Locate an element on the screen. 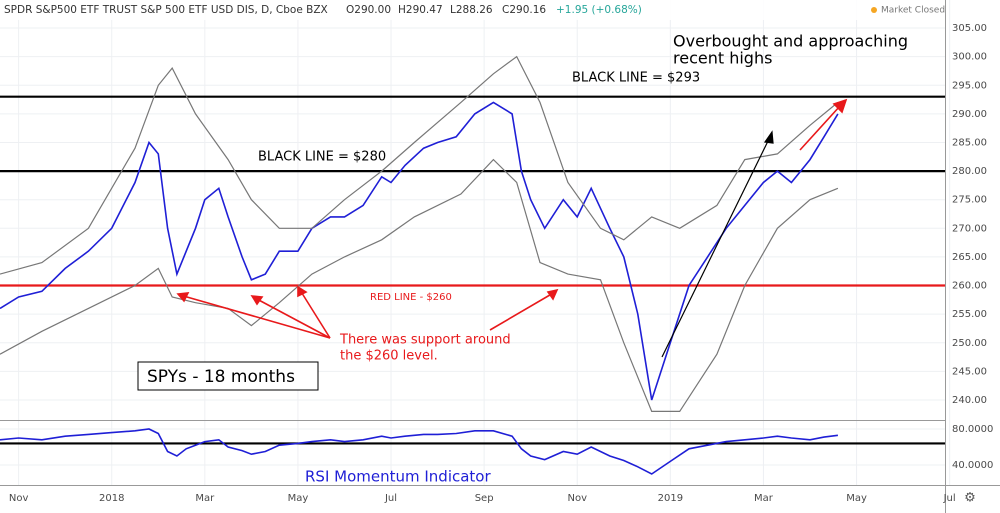 The width and height of the screenshot is (1000, 513). x-tick-label: 2019 is located at coordinates (670, 498).